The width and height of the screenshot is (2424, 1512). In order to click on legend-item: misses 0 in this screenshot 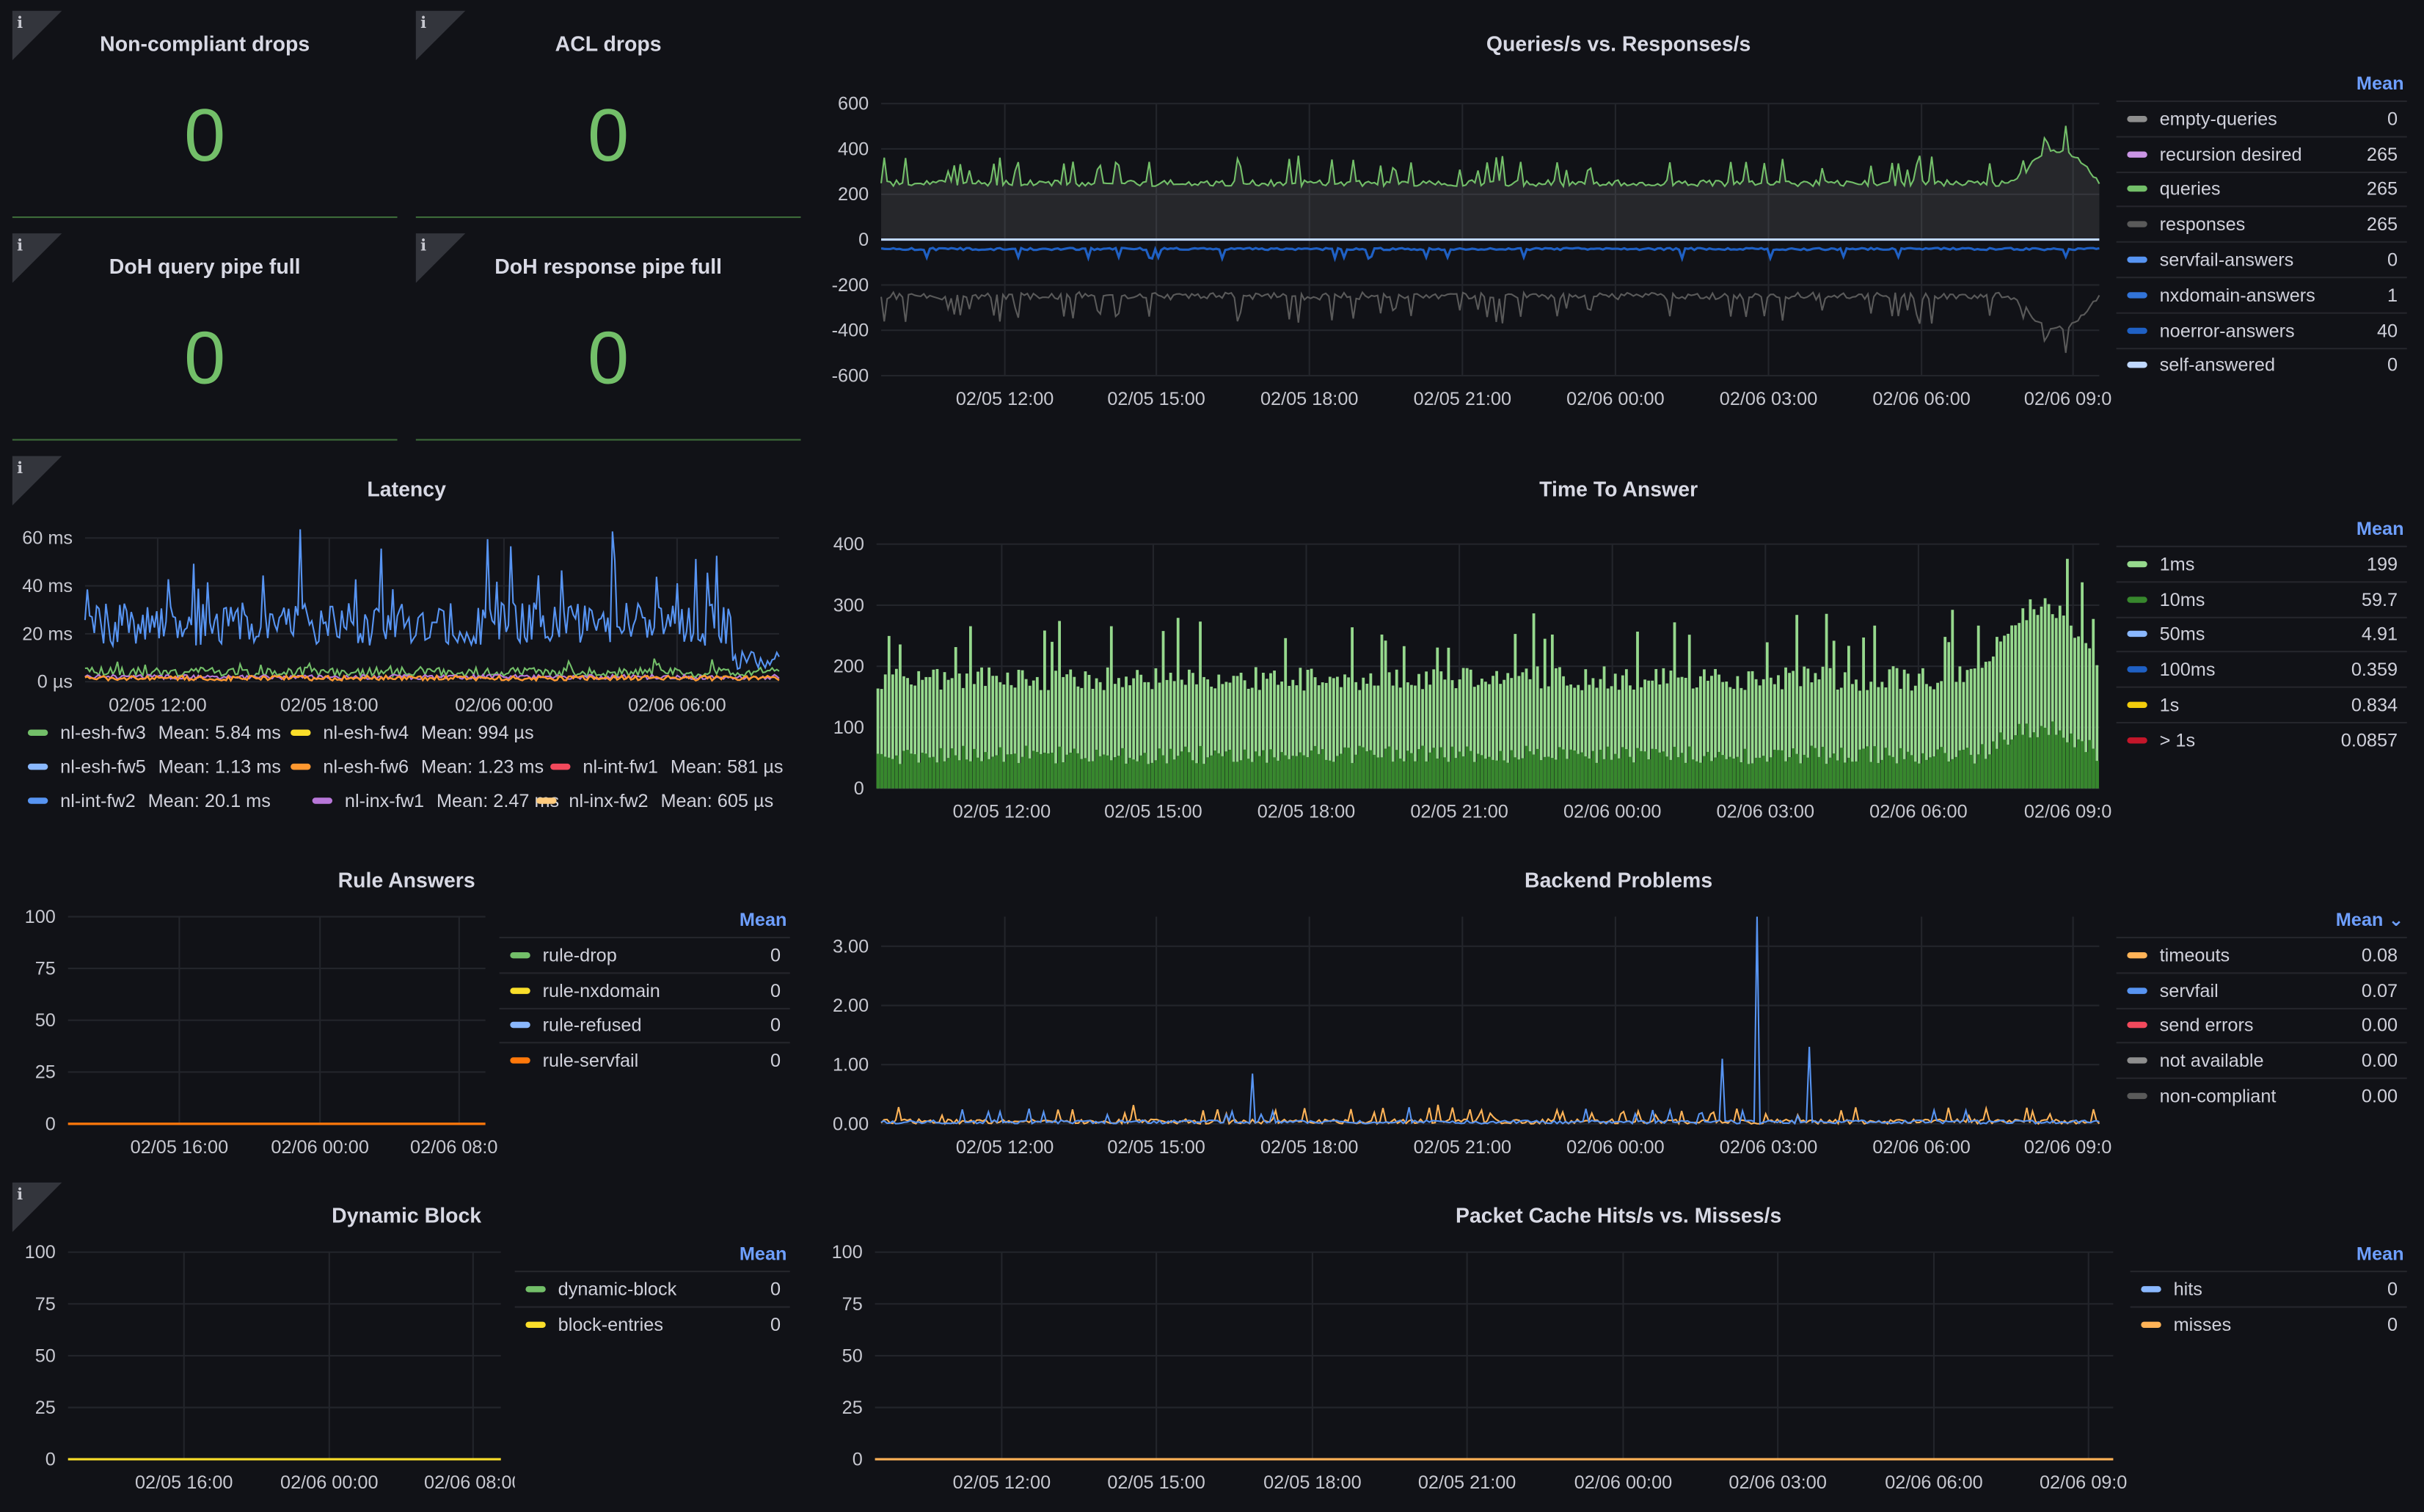, I will do `click(2268, 1324)`.